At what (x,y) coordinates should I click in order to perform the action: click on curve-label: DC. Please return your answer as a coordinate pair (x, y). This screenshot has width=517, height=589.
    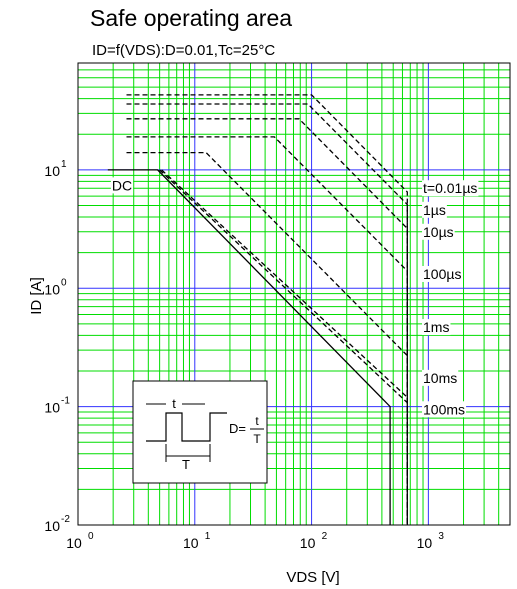
    Looking at the image, I should click on (122, 185).